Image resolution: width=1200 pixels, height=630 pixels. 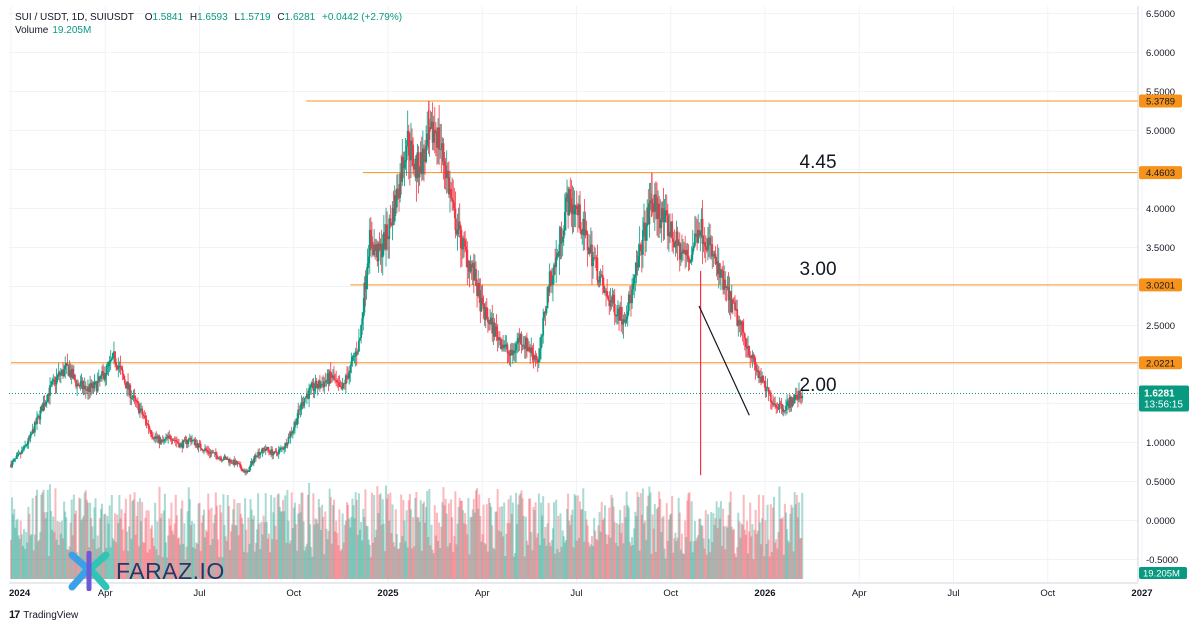 What do you see at coordinates (72, 30) in the screenshot?
I see `volume-value: 19.205M` at bounding box center [72, 30].